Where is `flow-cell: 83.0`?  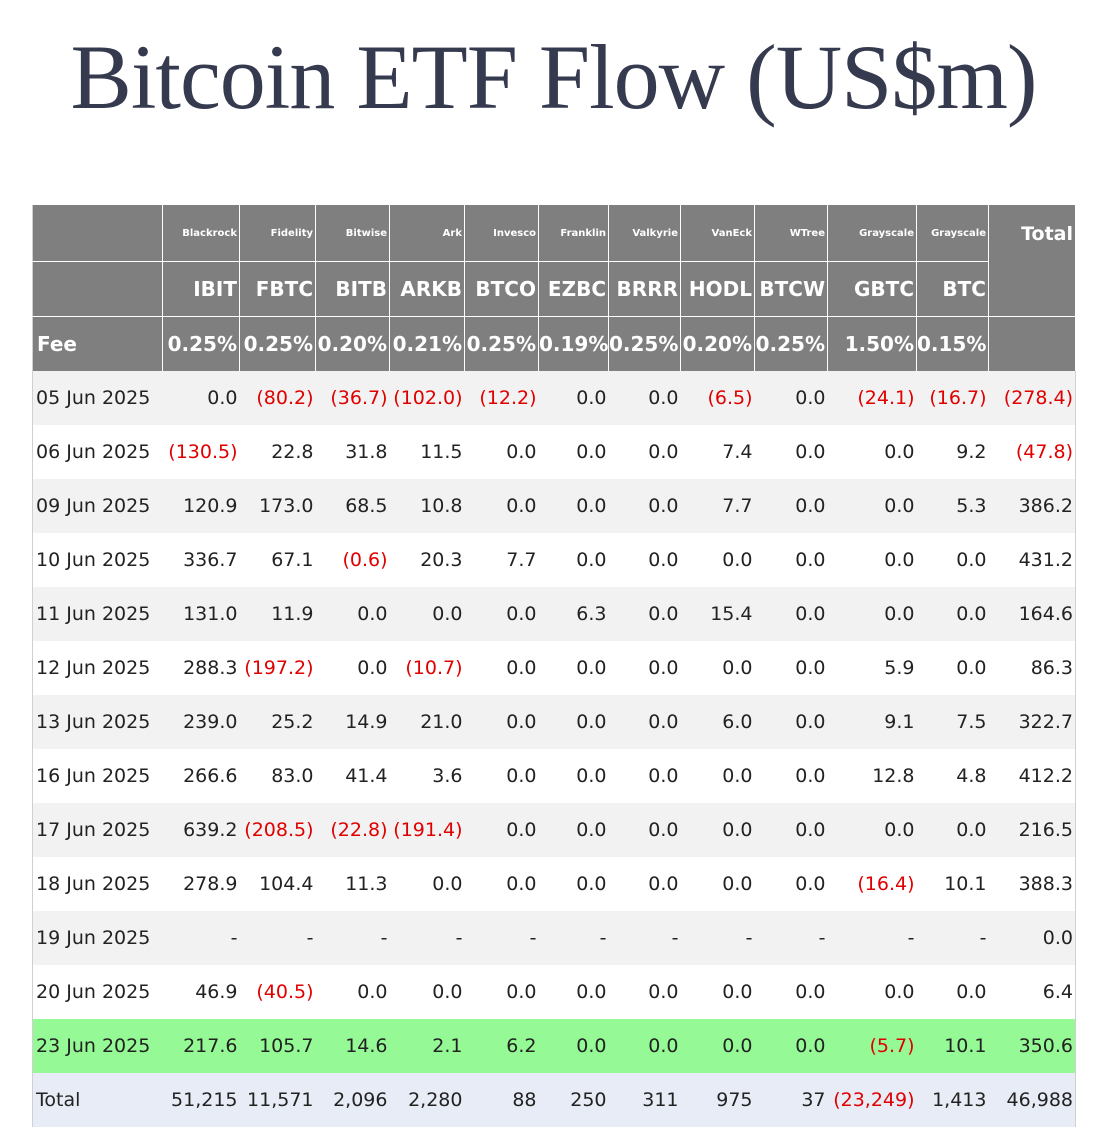
flow-cell: 83.0 is located at coordinates (277, 776).